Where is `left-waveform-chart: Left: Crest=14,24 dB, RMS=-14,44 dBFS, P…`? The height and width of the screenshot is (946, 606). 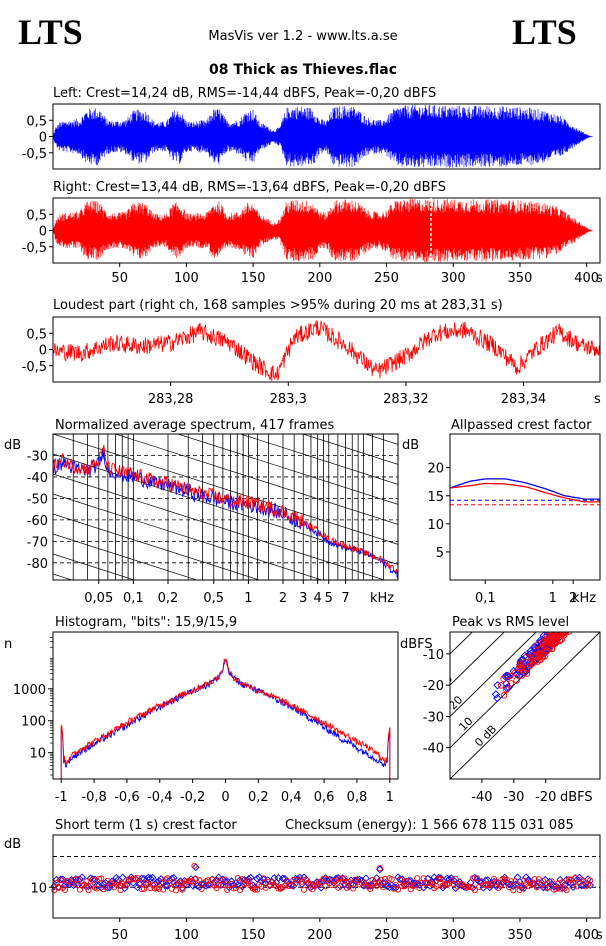 left-waveform-chart: Left: Crest=14,24 dB, RMS=-14,44 dBFS, P… is located at coordinates (311, 128).